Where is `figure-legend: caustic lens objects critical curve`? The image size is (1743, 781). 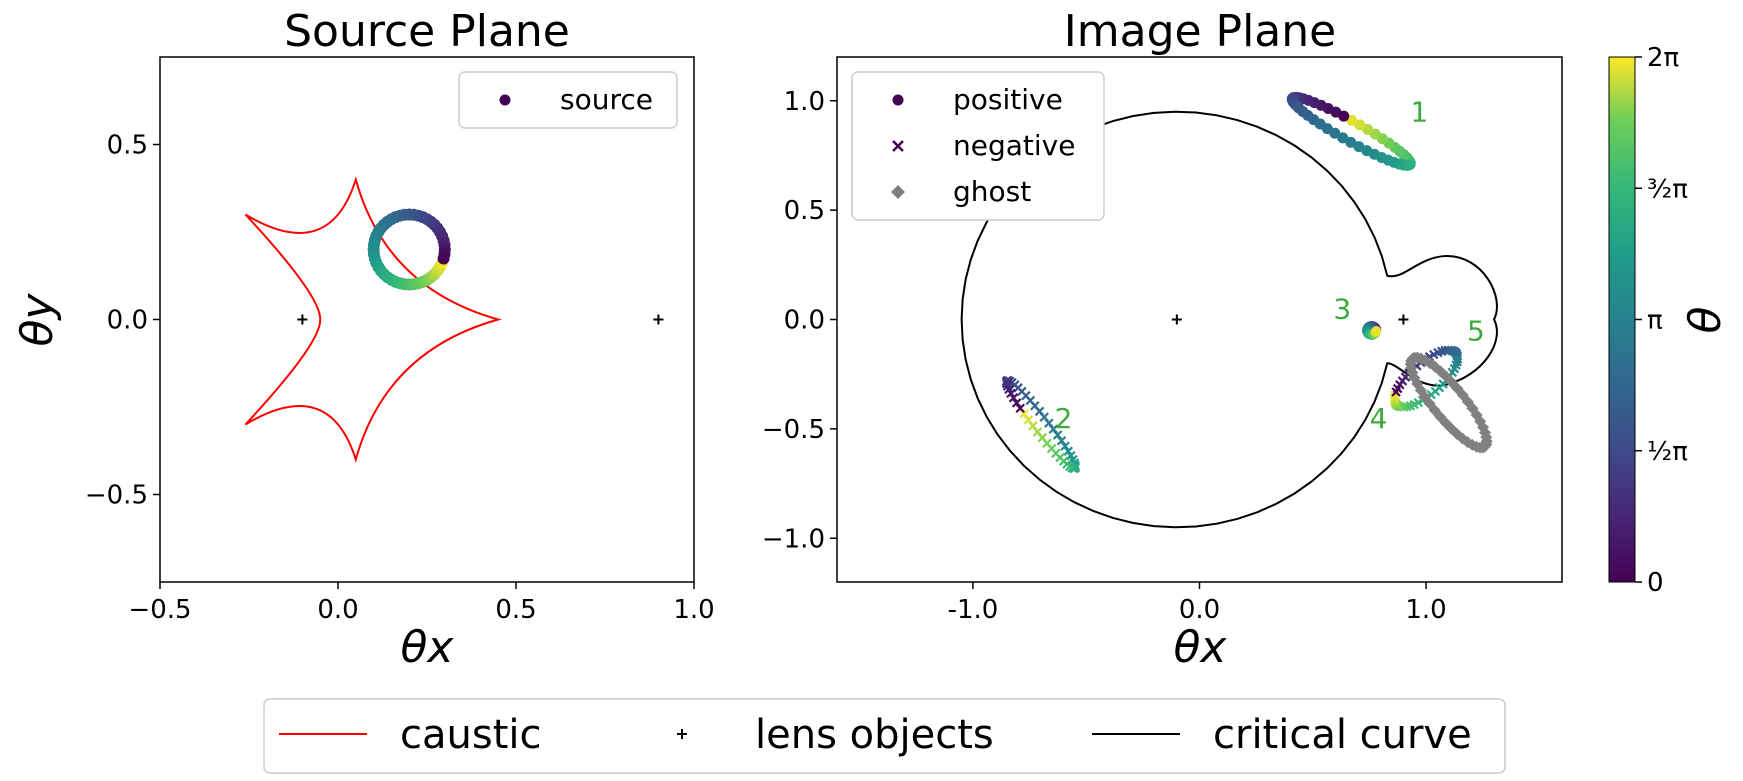 figure-legend: caustic lens objects critical curve is located at coordinates (884, 736).